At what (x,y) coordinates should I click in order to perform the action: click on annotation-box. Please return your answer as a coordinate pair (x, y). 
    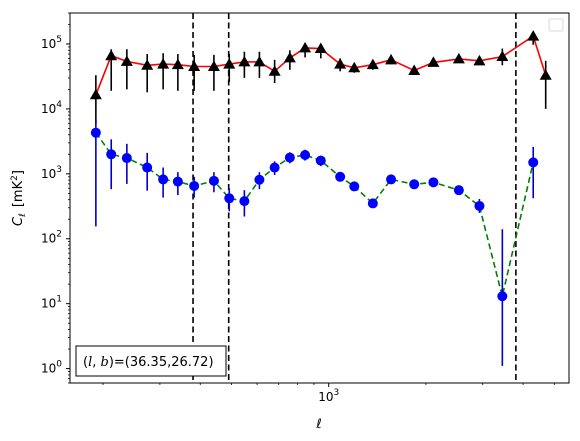
    Looking at the image, I should click on (151, 361).